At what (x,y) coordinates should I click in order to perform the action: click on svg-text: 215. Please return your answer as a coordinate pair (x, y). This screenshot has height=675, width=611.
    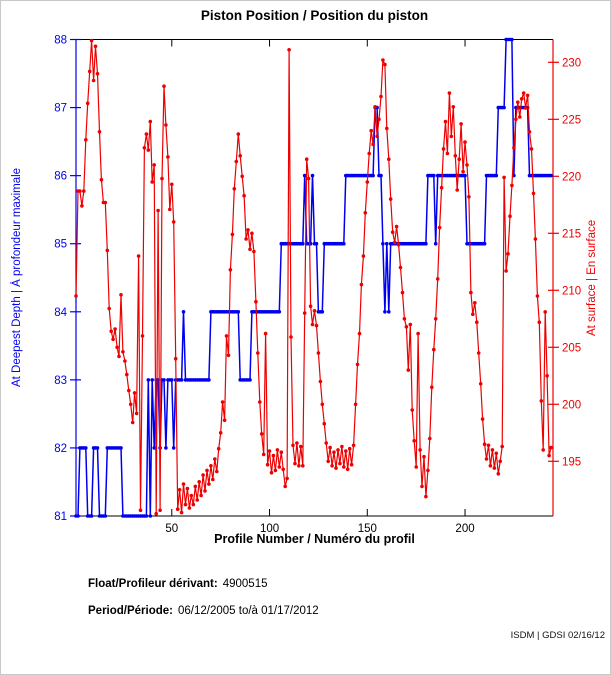
    Looking at the image, I should click on (571, 234).